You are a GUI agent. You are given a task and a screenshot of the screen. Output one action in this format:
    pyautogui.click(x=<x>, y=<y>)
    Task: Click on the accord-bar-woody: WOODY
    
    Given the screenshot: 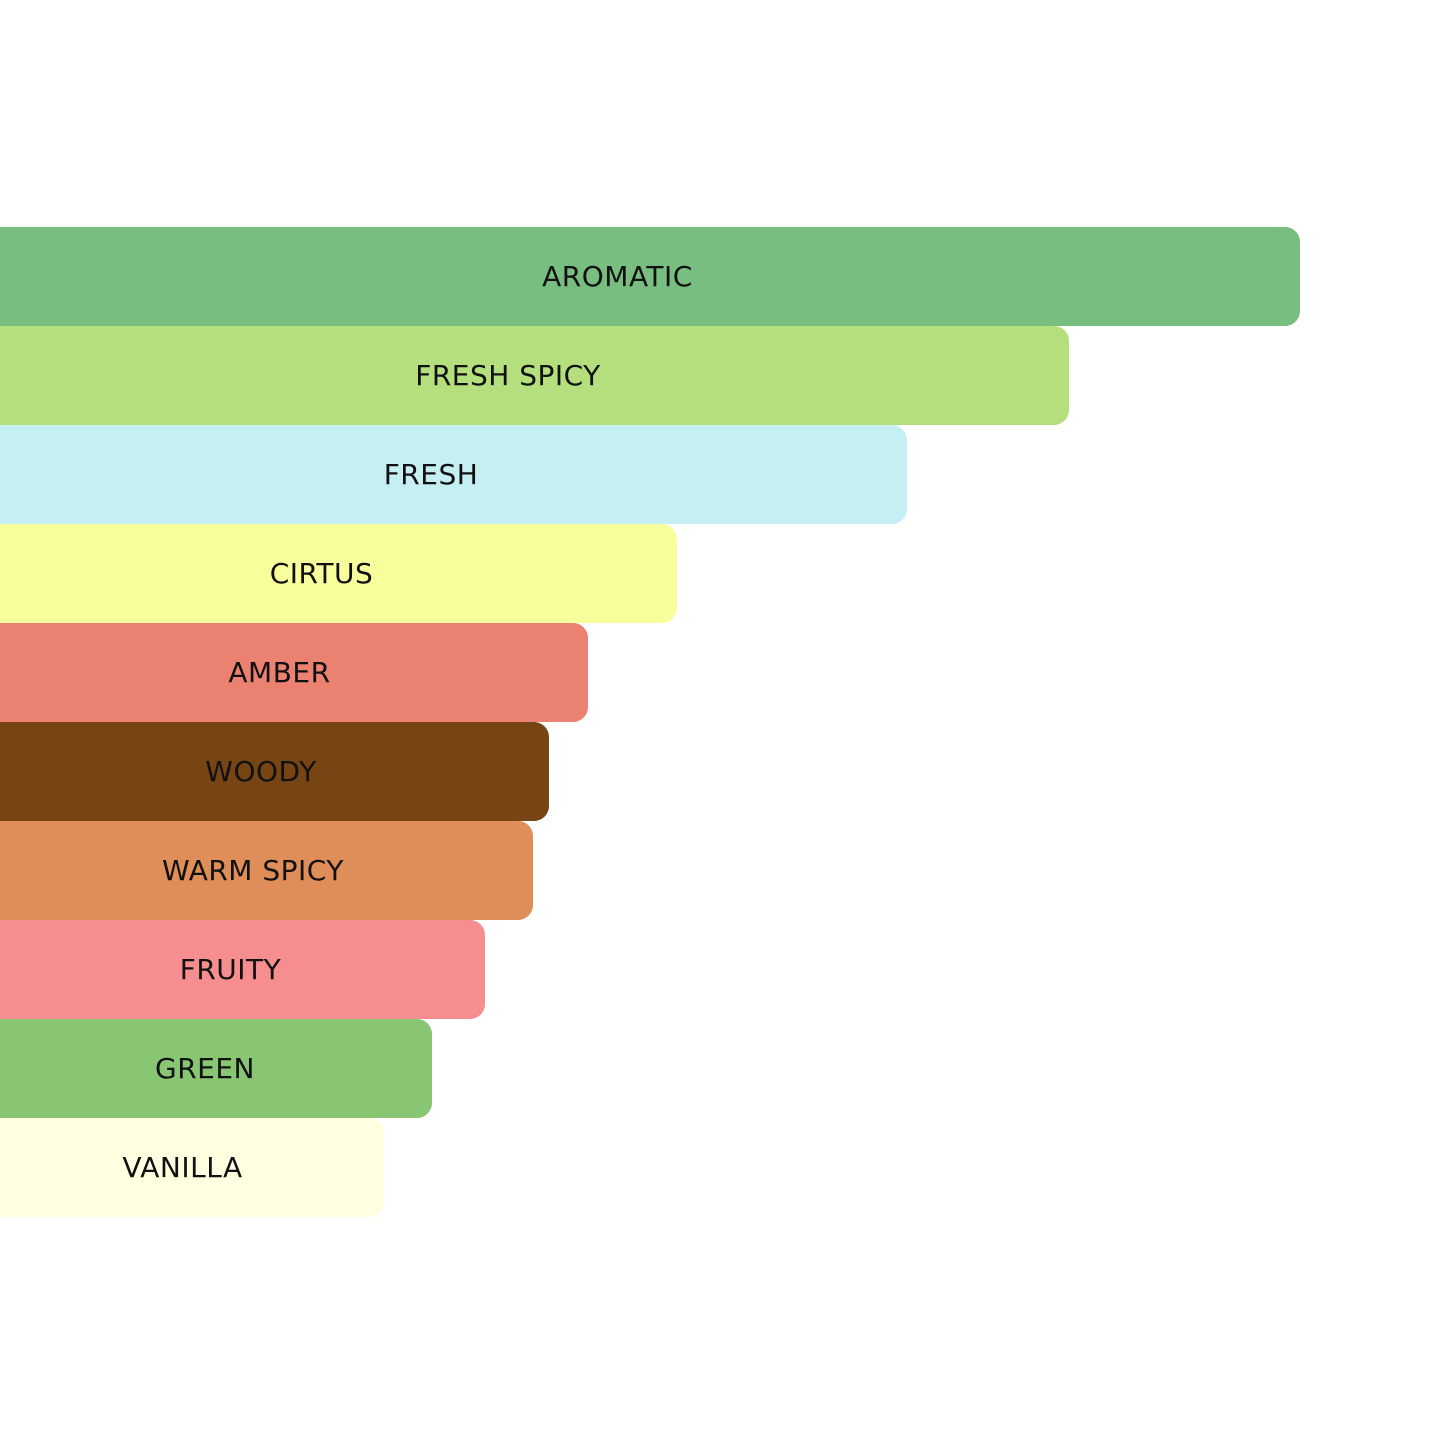 What is the action you would take?
    pyautogui.click(x=274, y=771)
    